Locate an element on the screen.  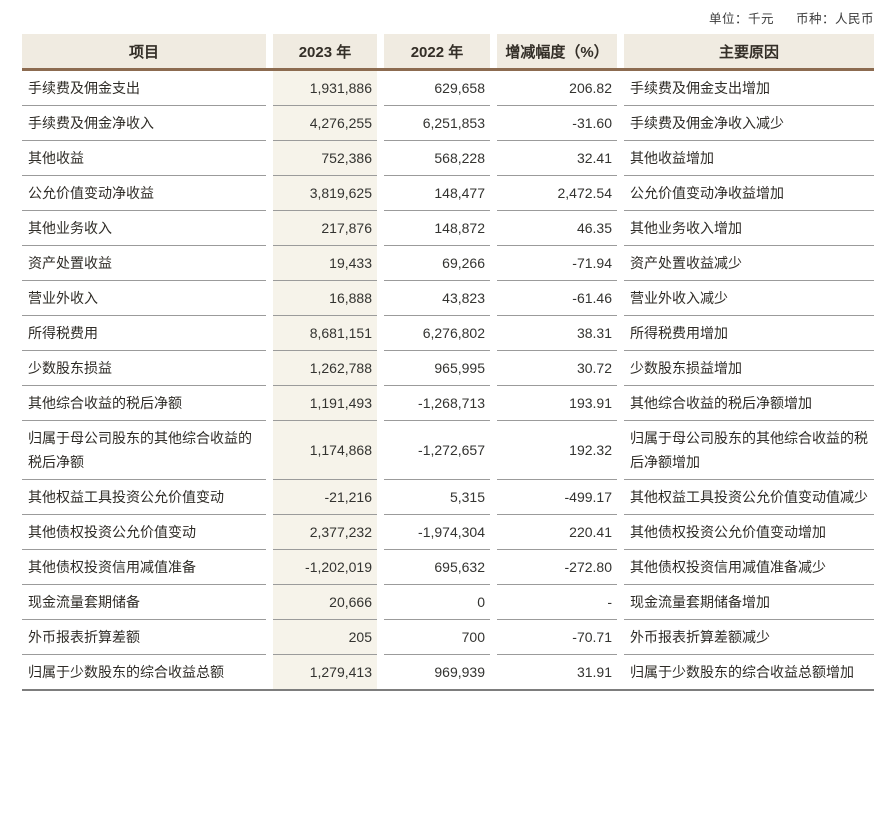
cell-reason: 其他业务收入增加 is located at coordinates (749, 228).